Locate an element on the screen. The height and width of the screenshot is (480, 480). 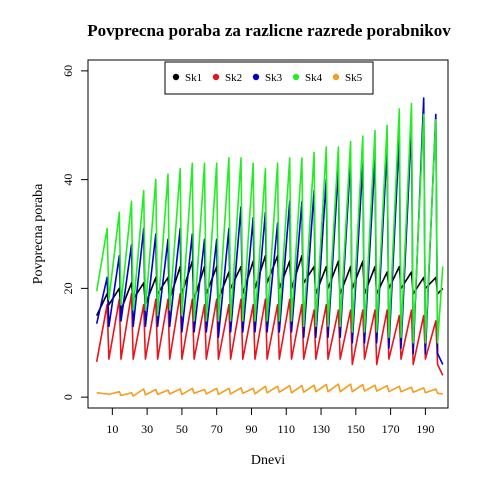
legend: Sk1 Sk2 Sk3 Sk4 Sk5 is located at coordinates (269, 78).